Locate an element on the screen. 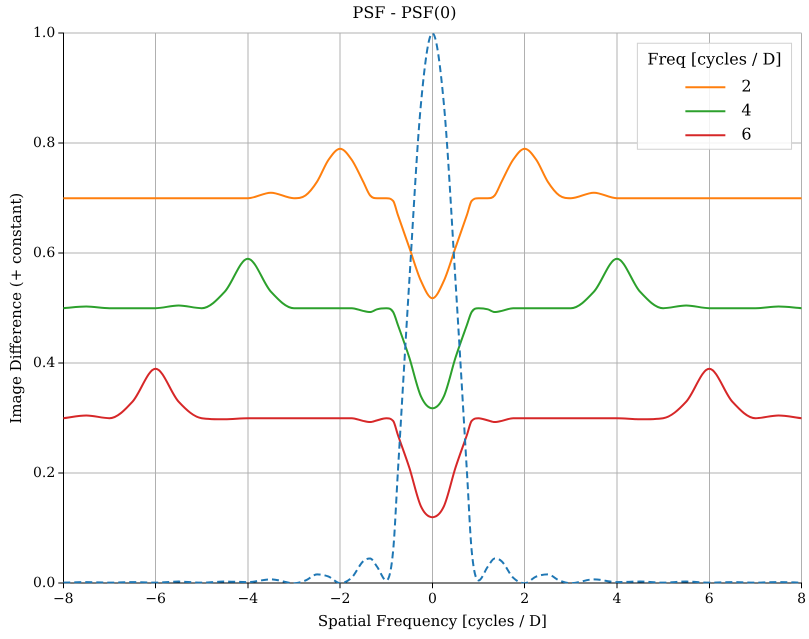 This screenshot has height=639, width=809. legend-label: 2 is located at coordinates (746, 86).